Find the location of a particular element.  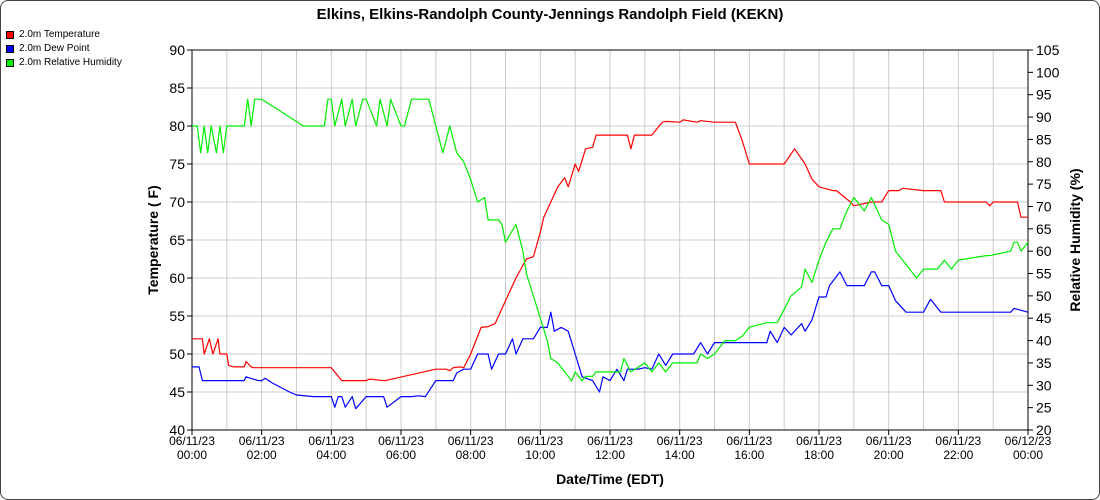

y2-tick-label: 90 is located at coordinates (1044, 117).